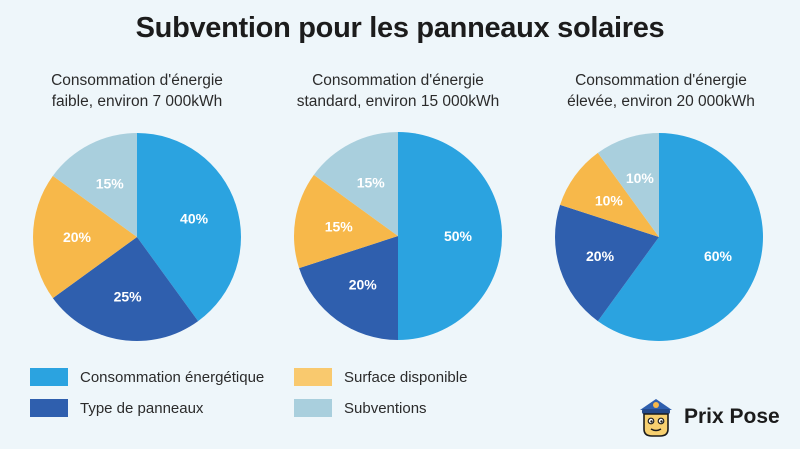 The height and width of the screenshot is (449, 800). I want to click on legend-item-consommation: Consommation énergétique, so click(147, 377).